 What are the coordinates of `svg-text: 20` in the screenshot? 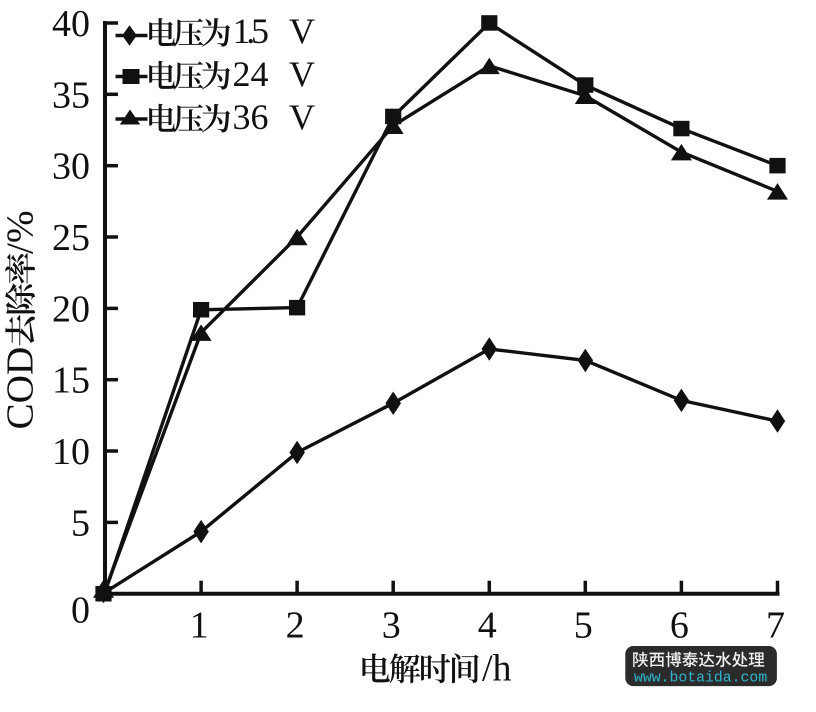 It's located at (71, 309).